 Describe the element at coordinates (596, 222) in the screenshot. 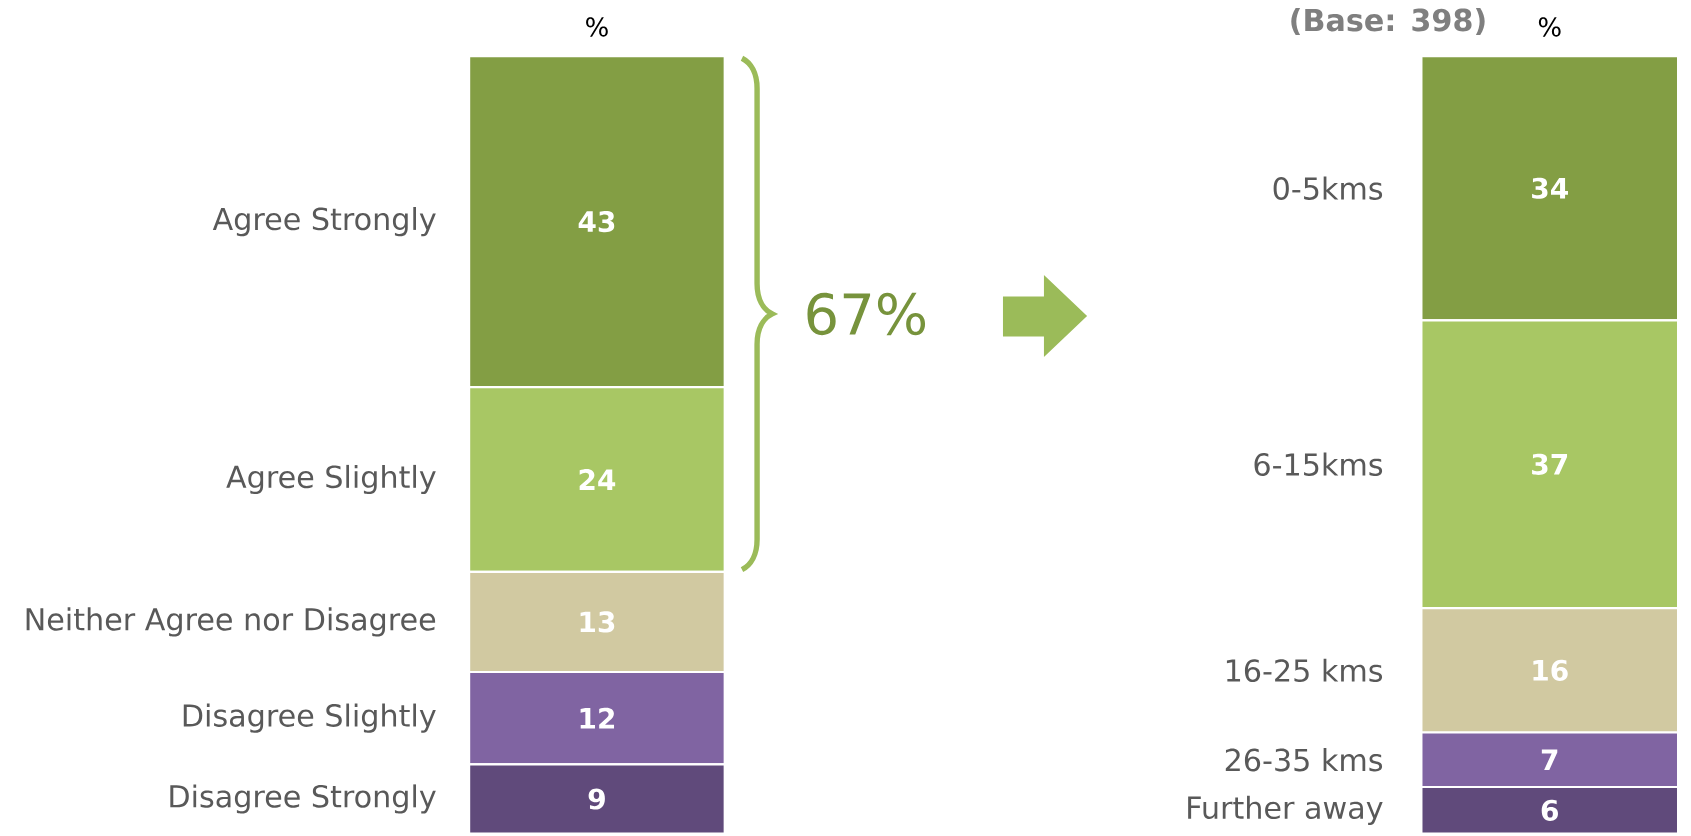

I see `data-label: 43` at that location.